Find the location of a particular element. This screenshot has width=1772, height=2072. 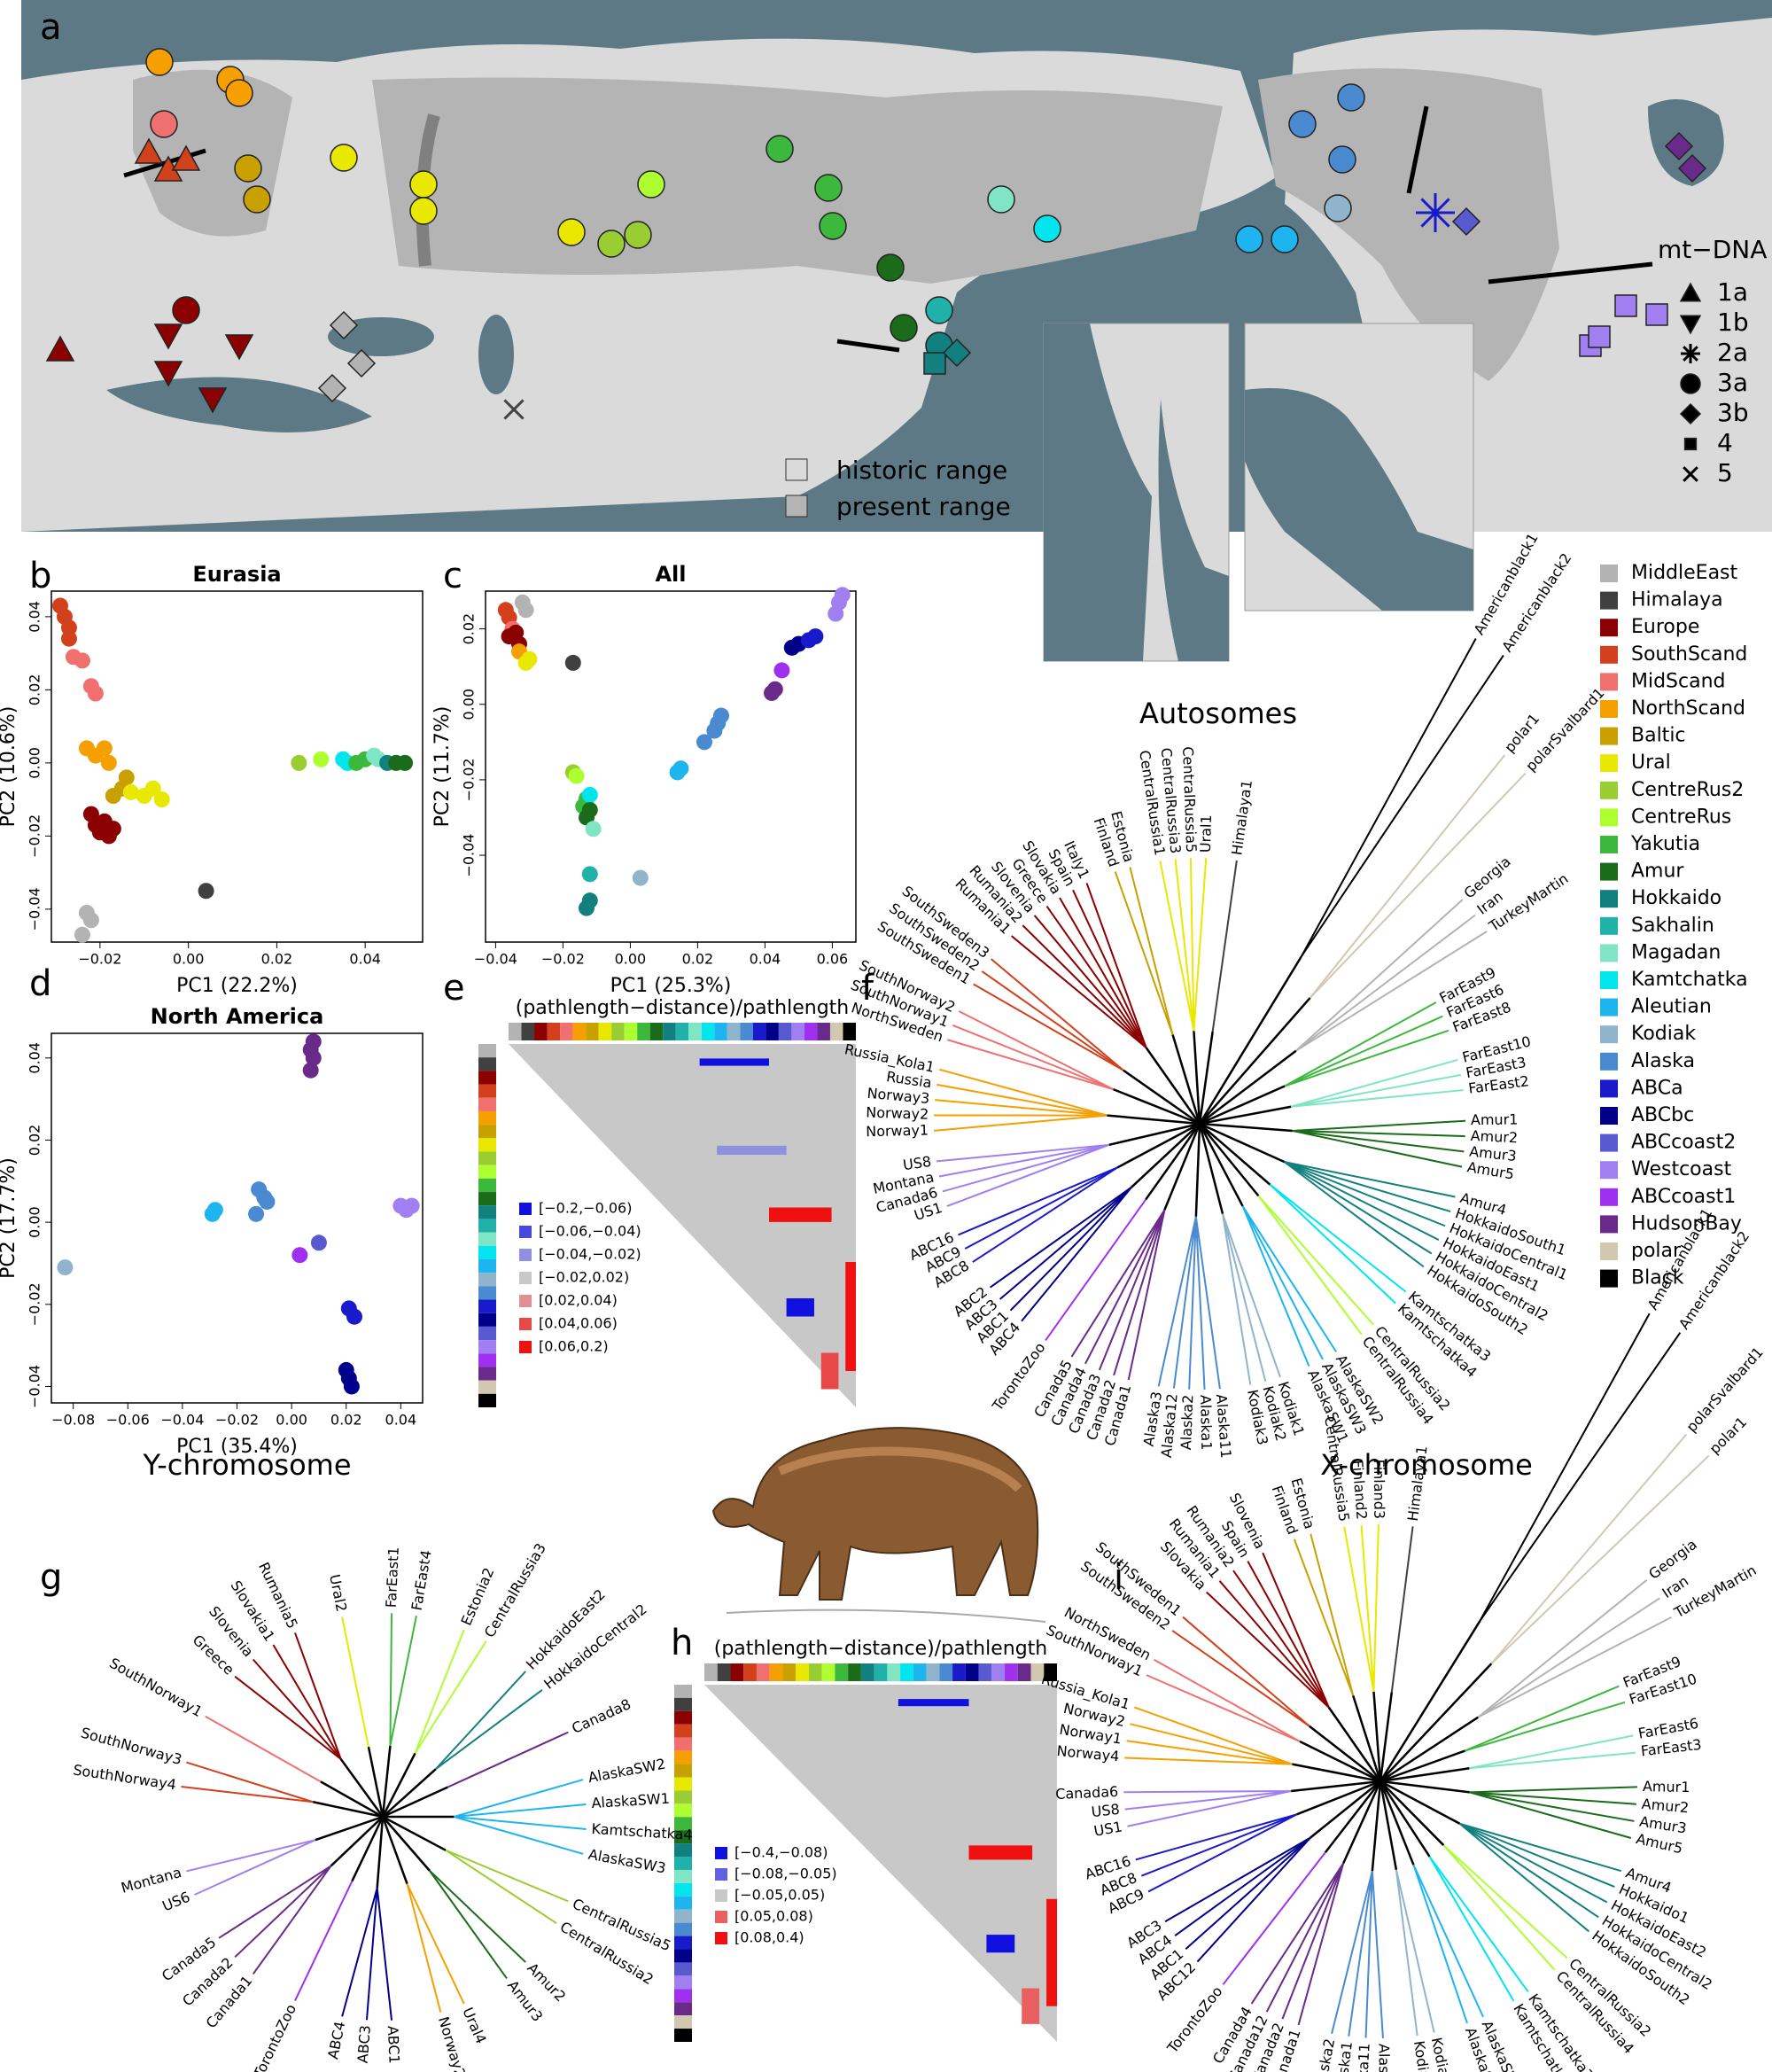

tip-label: US1 is located at coordinates (1107, 1828).